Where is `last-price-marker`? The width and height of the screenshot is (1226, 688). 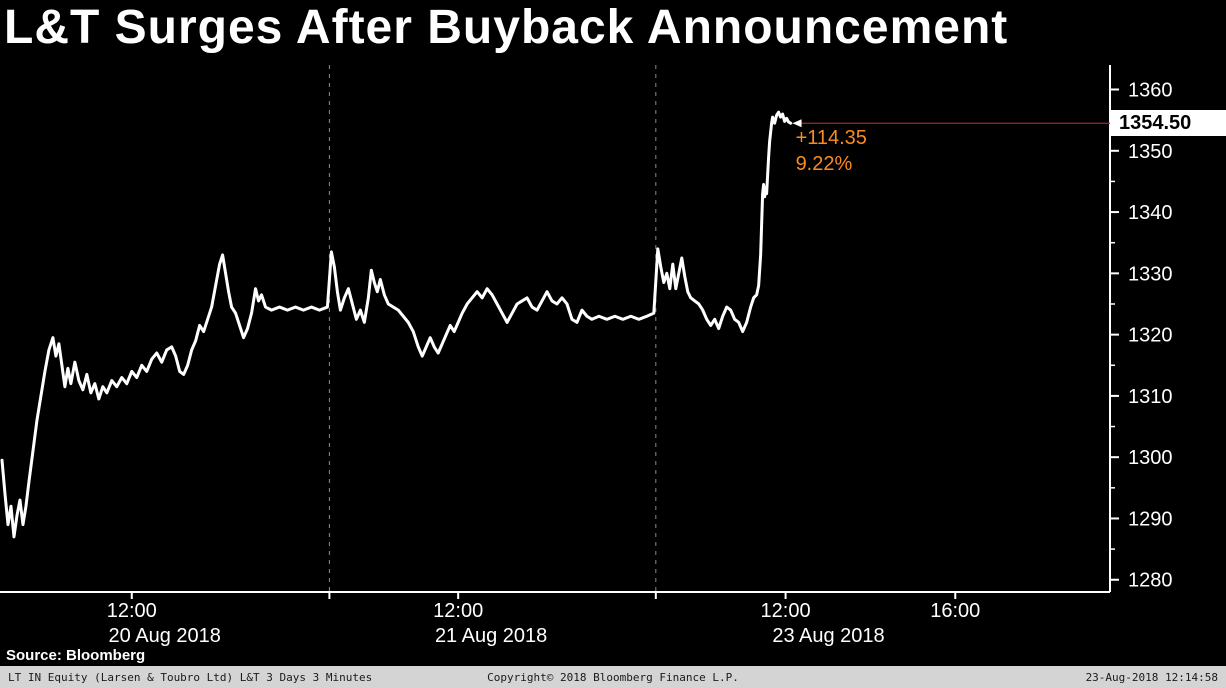
last-price-marker is located at coordinates (797, 123).